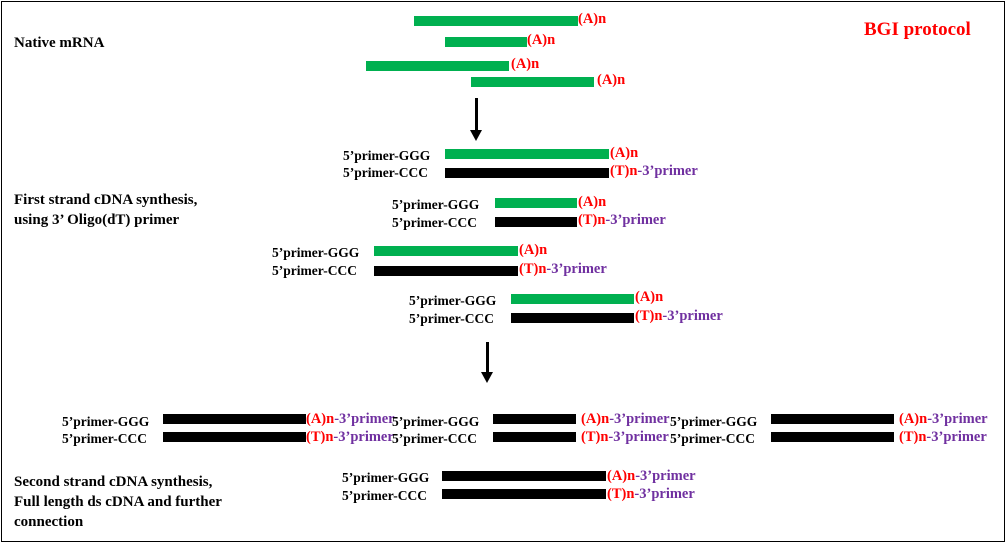 The height and width of the screenshot is (545, 1008). What do you see at coordinates (118, 502) in the screenshot?
I see `second-strand-label-line2: Full length ds cDNA and further` at bounding box center [118, 502].